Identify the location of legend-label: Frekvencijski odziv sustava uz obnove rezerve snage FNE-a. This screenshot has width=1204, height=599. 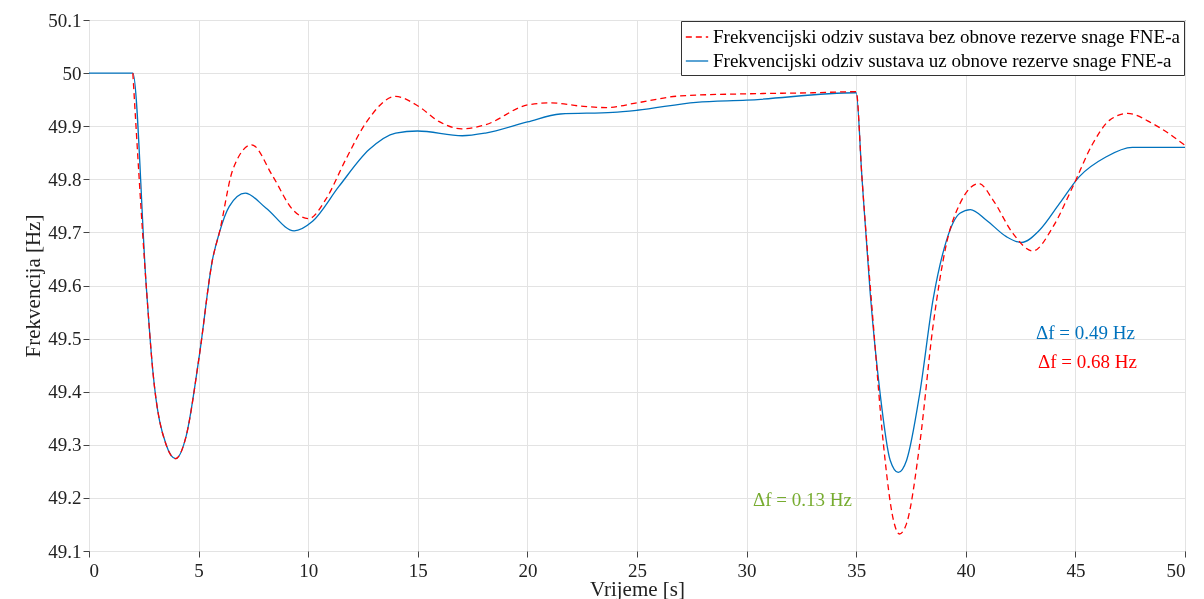
(943, 60).